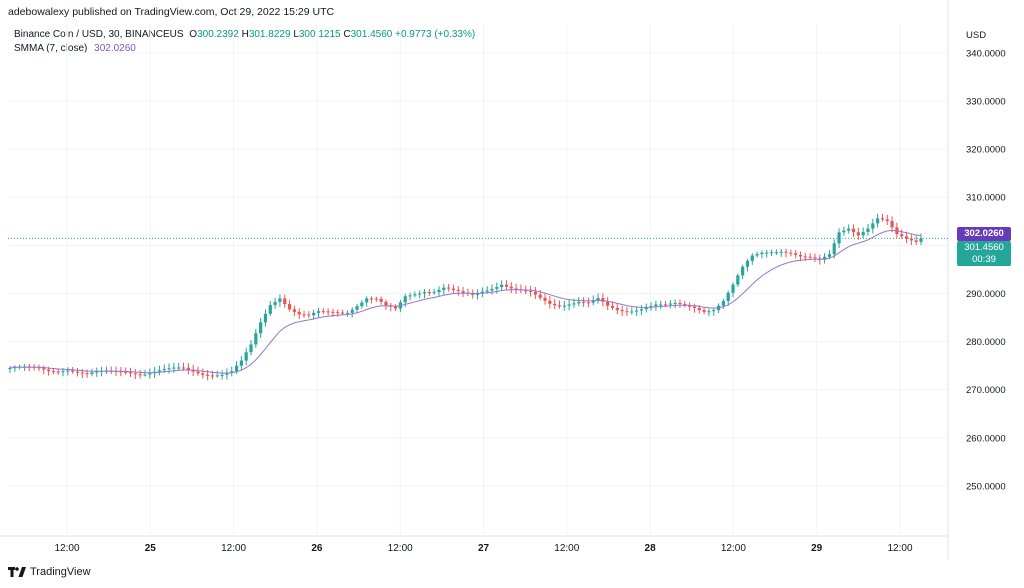 This screenshot has width=1024, height=588. I want to click on last-price-tag: 301.4560 00:39, so click(984, 253).